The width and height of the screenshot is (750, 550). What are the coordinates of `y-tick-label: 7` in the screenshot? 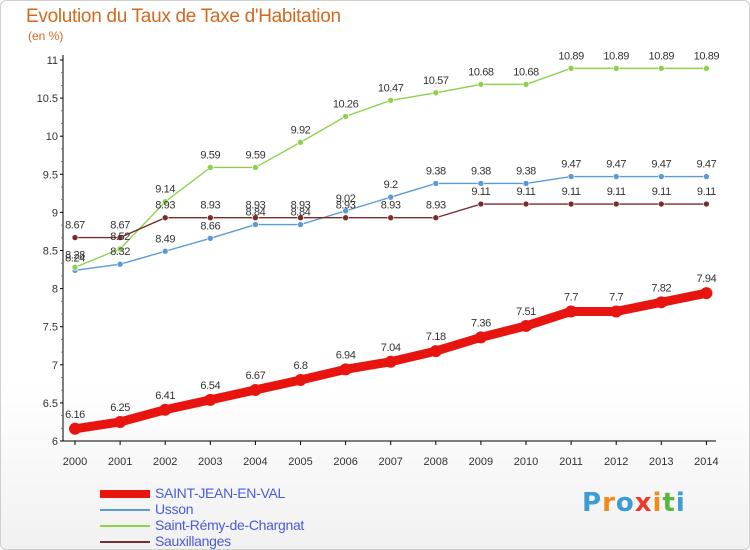 It's located at (55, 366).